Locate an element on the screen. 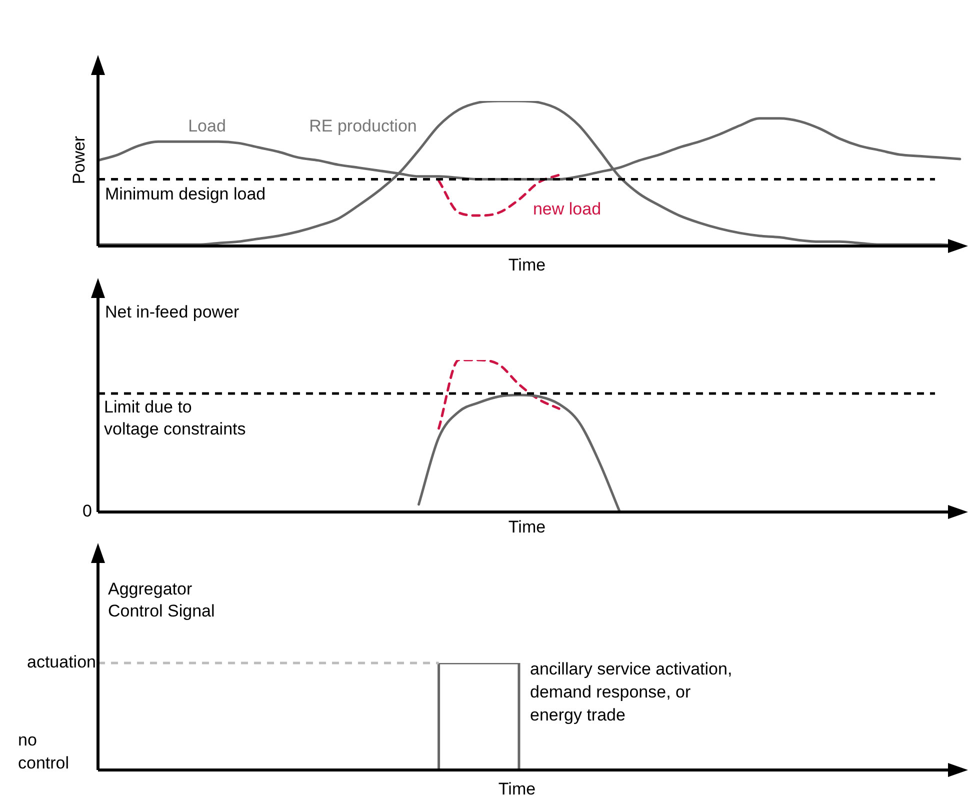 The width and height of the screenshot is (970, 805). text: actuation is located at coordinates (61, 662).